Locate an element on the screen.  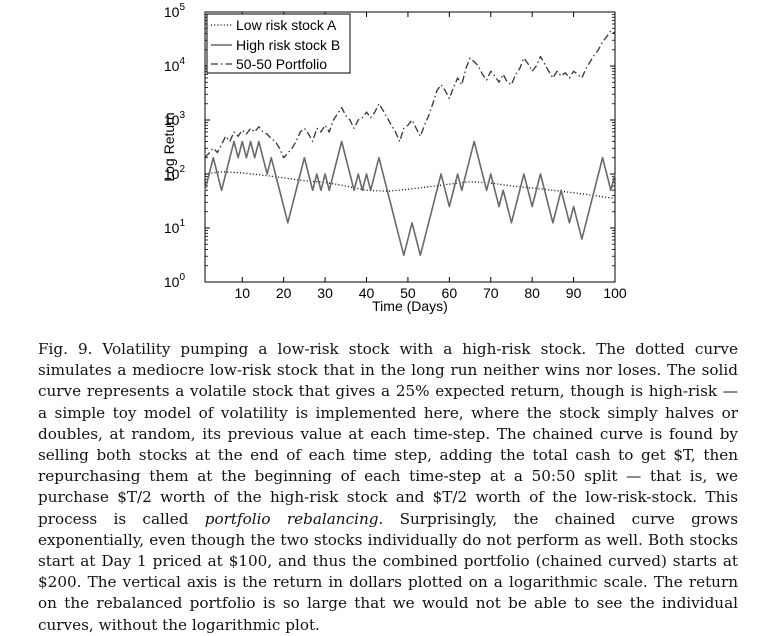
line-high-risk-stock-b is located at coordinates (410, 198).